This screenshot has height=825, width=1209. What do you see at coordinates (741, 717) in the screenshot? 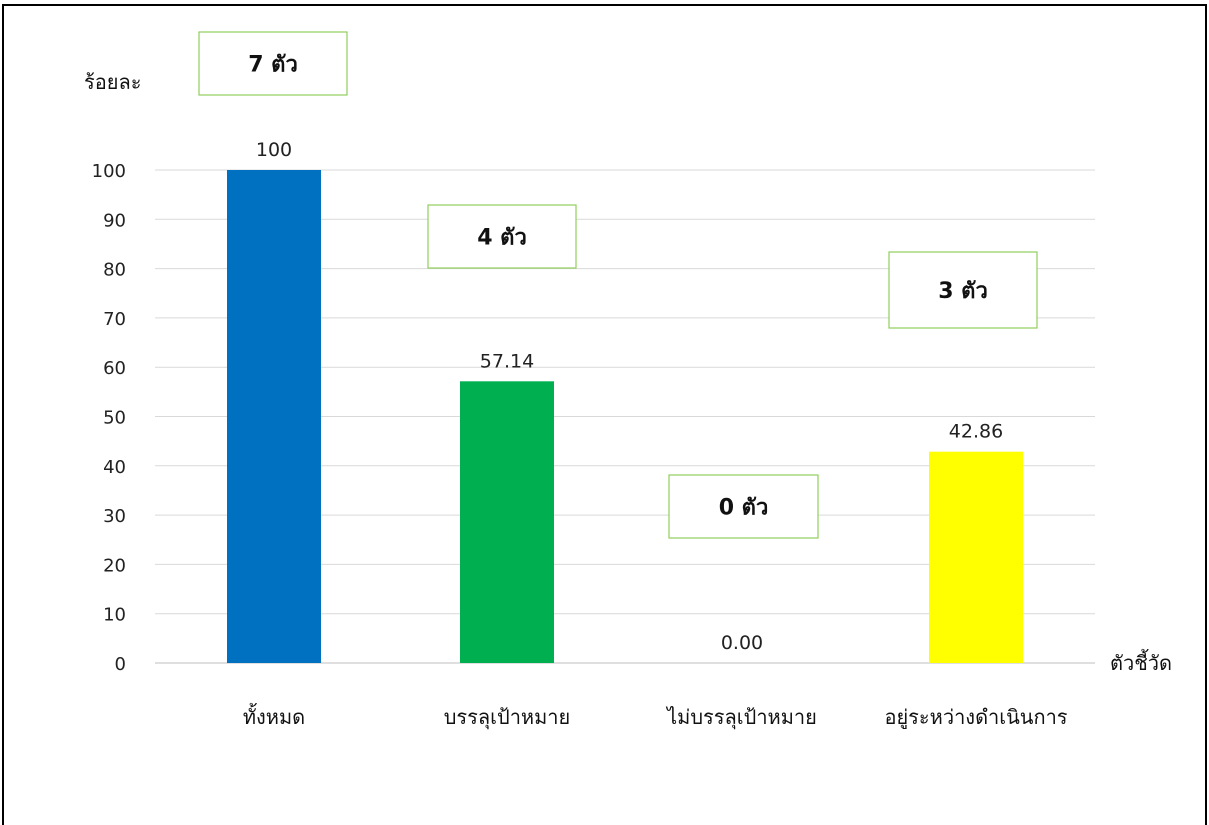
I see `category-label: ไม่บรรลุเป้าหมาย` at bounding box center [741, 717].